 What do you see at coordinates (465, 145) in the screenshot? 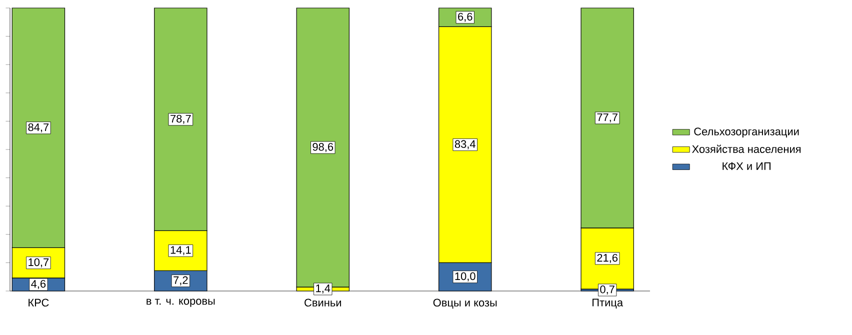
I see `data-label: 83,4` at bounding box center [465, 145].